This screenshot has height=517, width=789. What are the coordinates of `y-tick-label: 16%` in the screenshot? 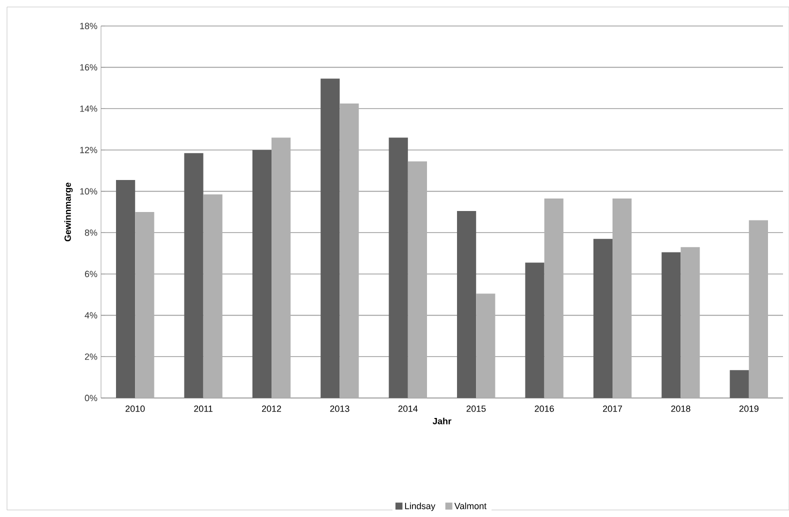 It's located at (89, 67).